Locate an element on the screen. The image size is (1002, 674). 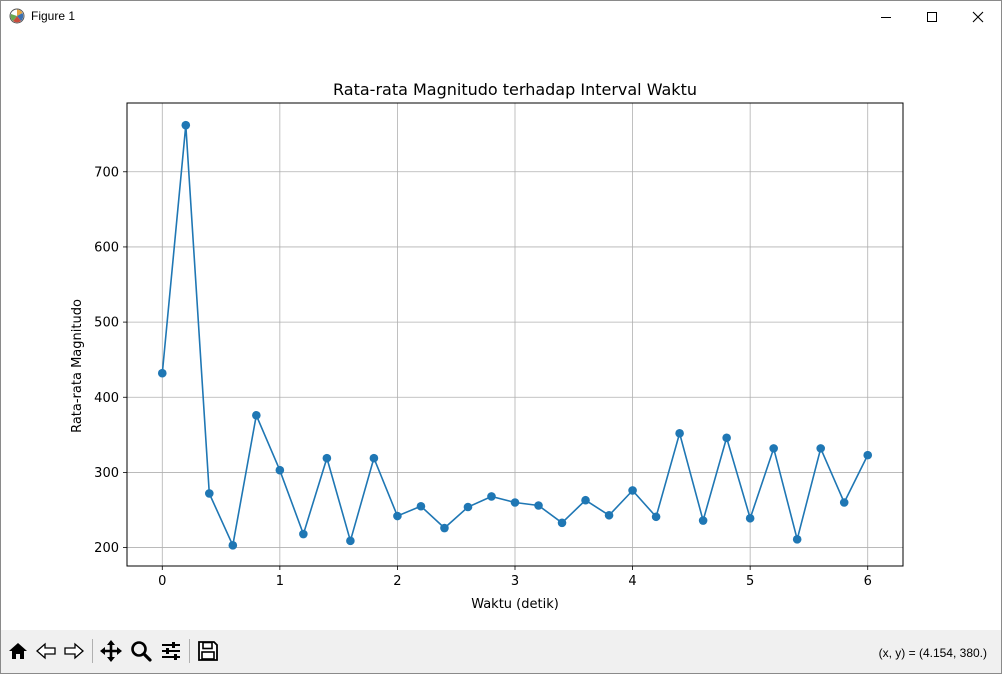
minimize-icon is located at coordinates (886, 17).